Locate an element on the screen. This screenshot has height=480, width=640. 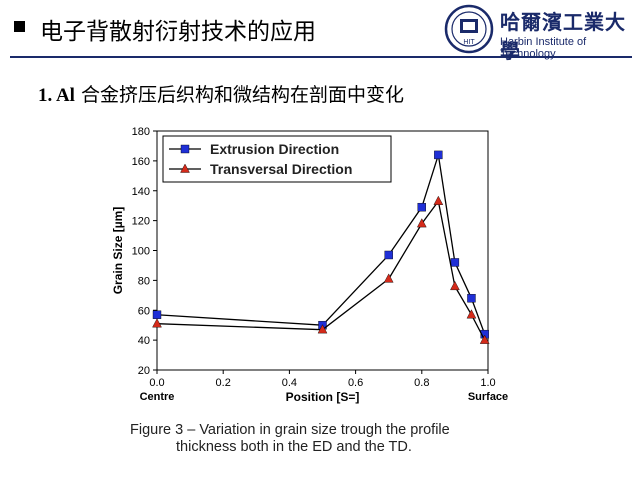
legend-label: Extrusion Direction is located at coordinates (274, 149).